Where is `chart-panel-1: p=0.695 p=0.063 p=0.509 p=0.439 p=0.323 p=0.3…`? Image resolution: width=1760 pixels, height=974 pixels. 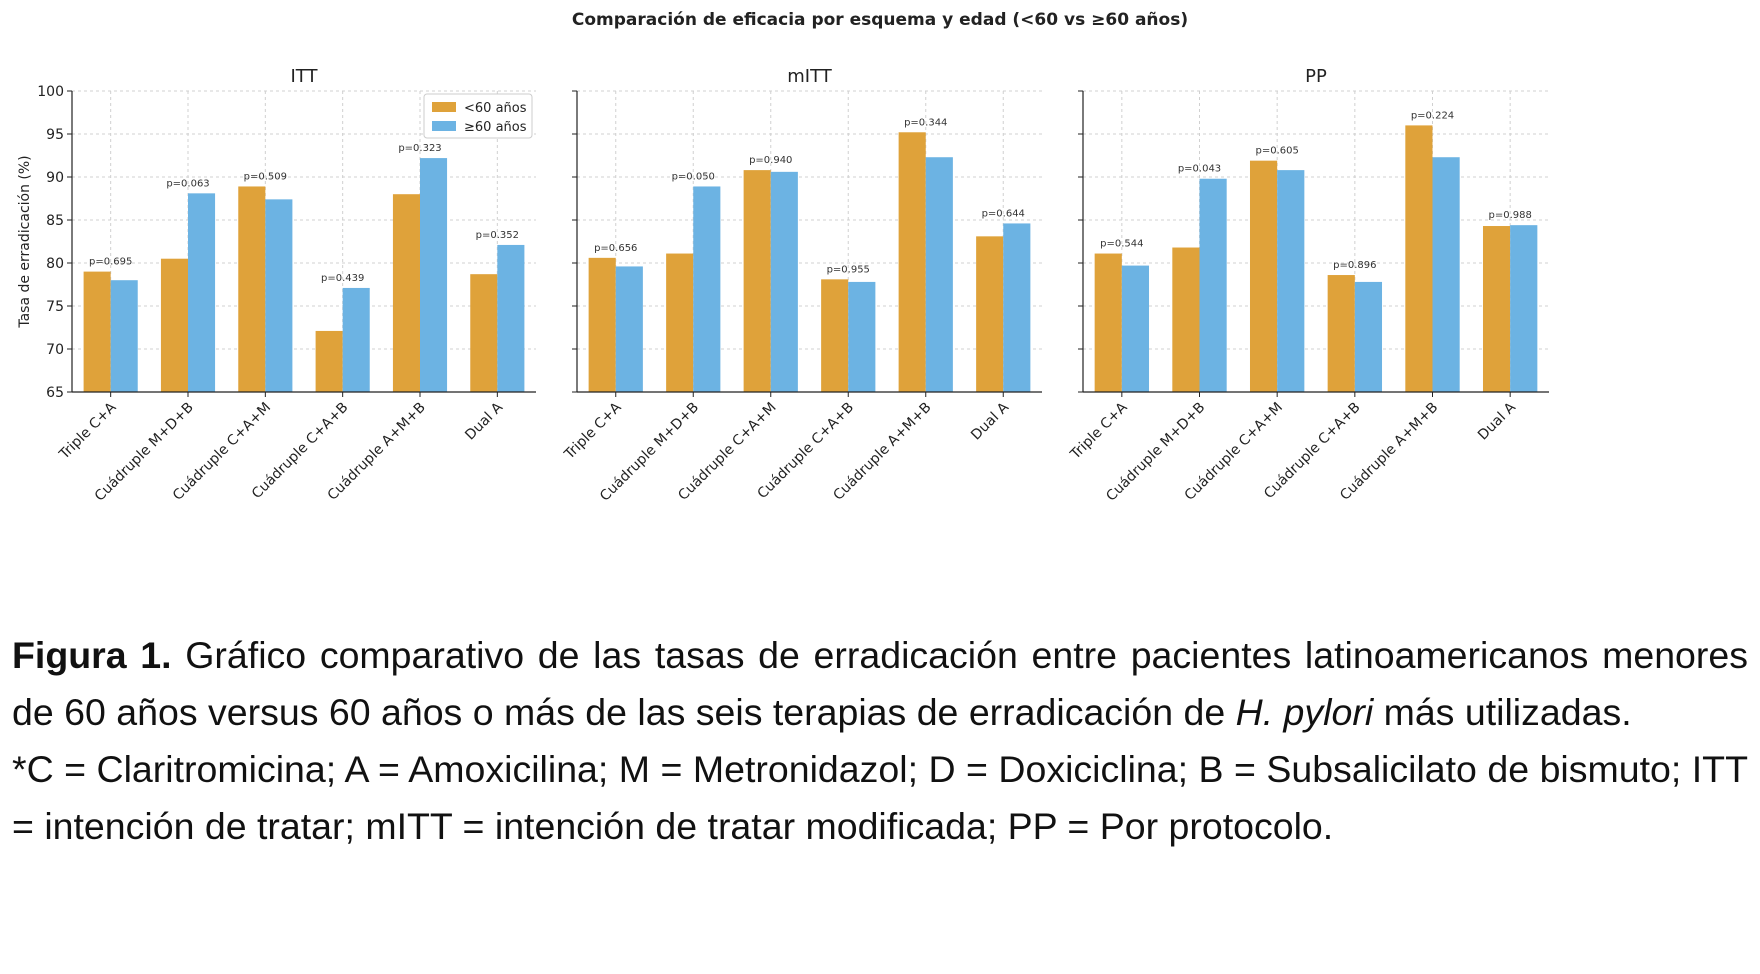
chart-panel-1: p=0.695 p=0.063 p=0.509 p=0.439 p=0.323 p=0.3… is located at coordinates (276, 285).